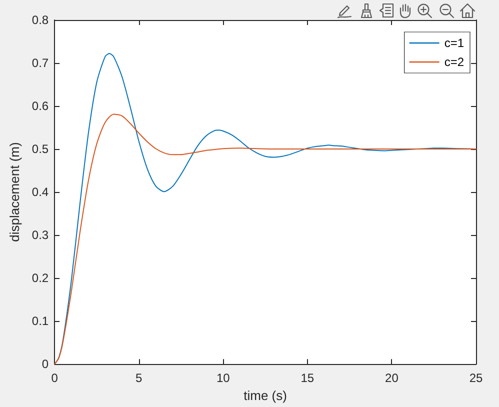 Image resolution: width=499 pixels, height=407 pixels. Describe the element at coordinates (265, 395) in the screenshot. I see `x-axis-title: time (s)` at that location.